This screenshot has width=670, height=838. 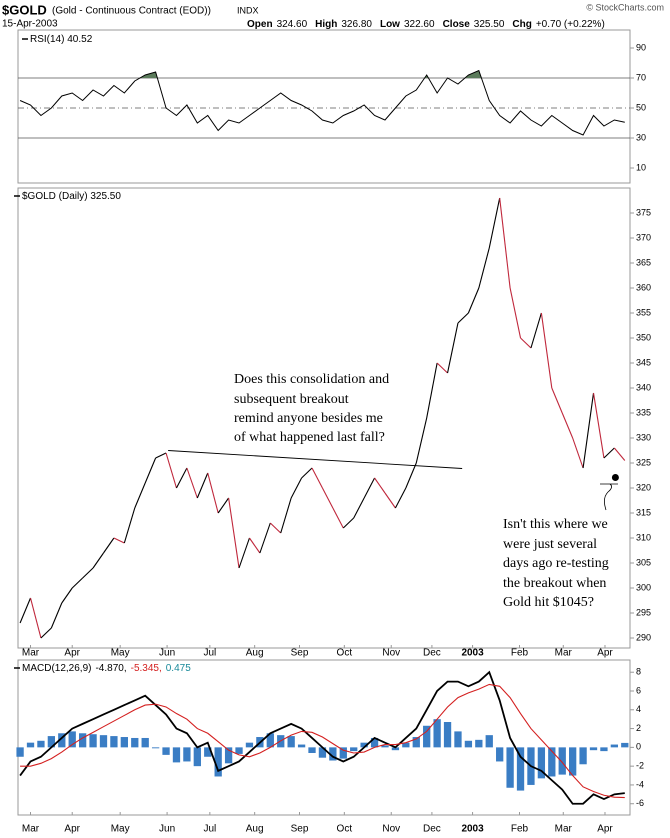 What do you see at coordinates (643, 387) in the screenshot?
I see `y-tick-label: 340` at bounding box center [643, 387].